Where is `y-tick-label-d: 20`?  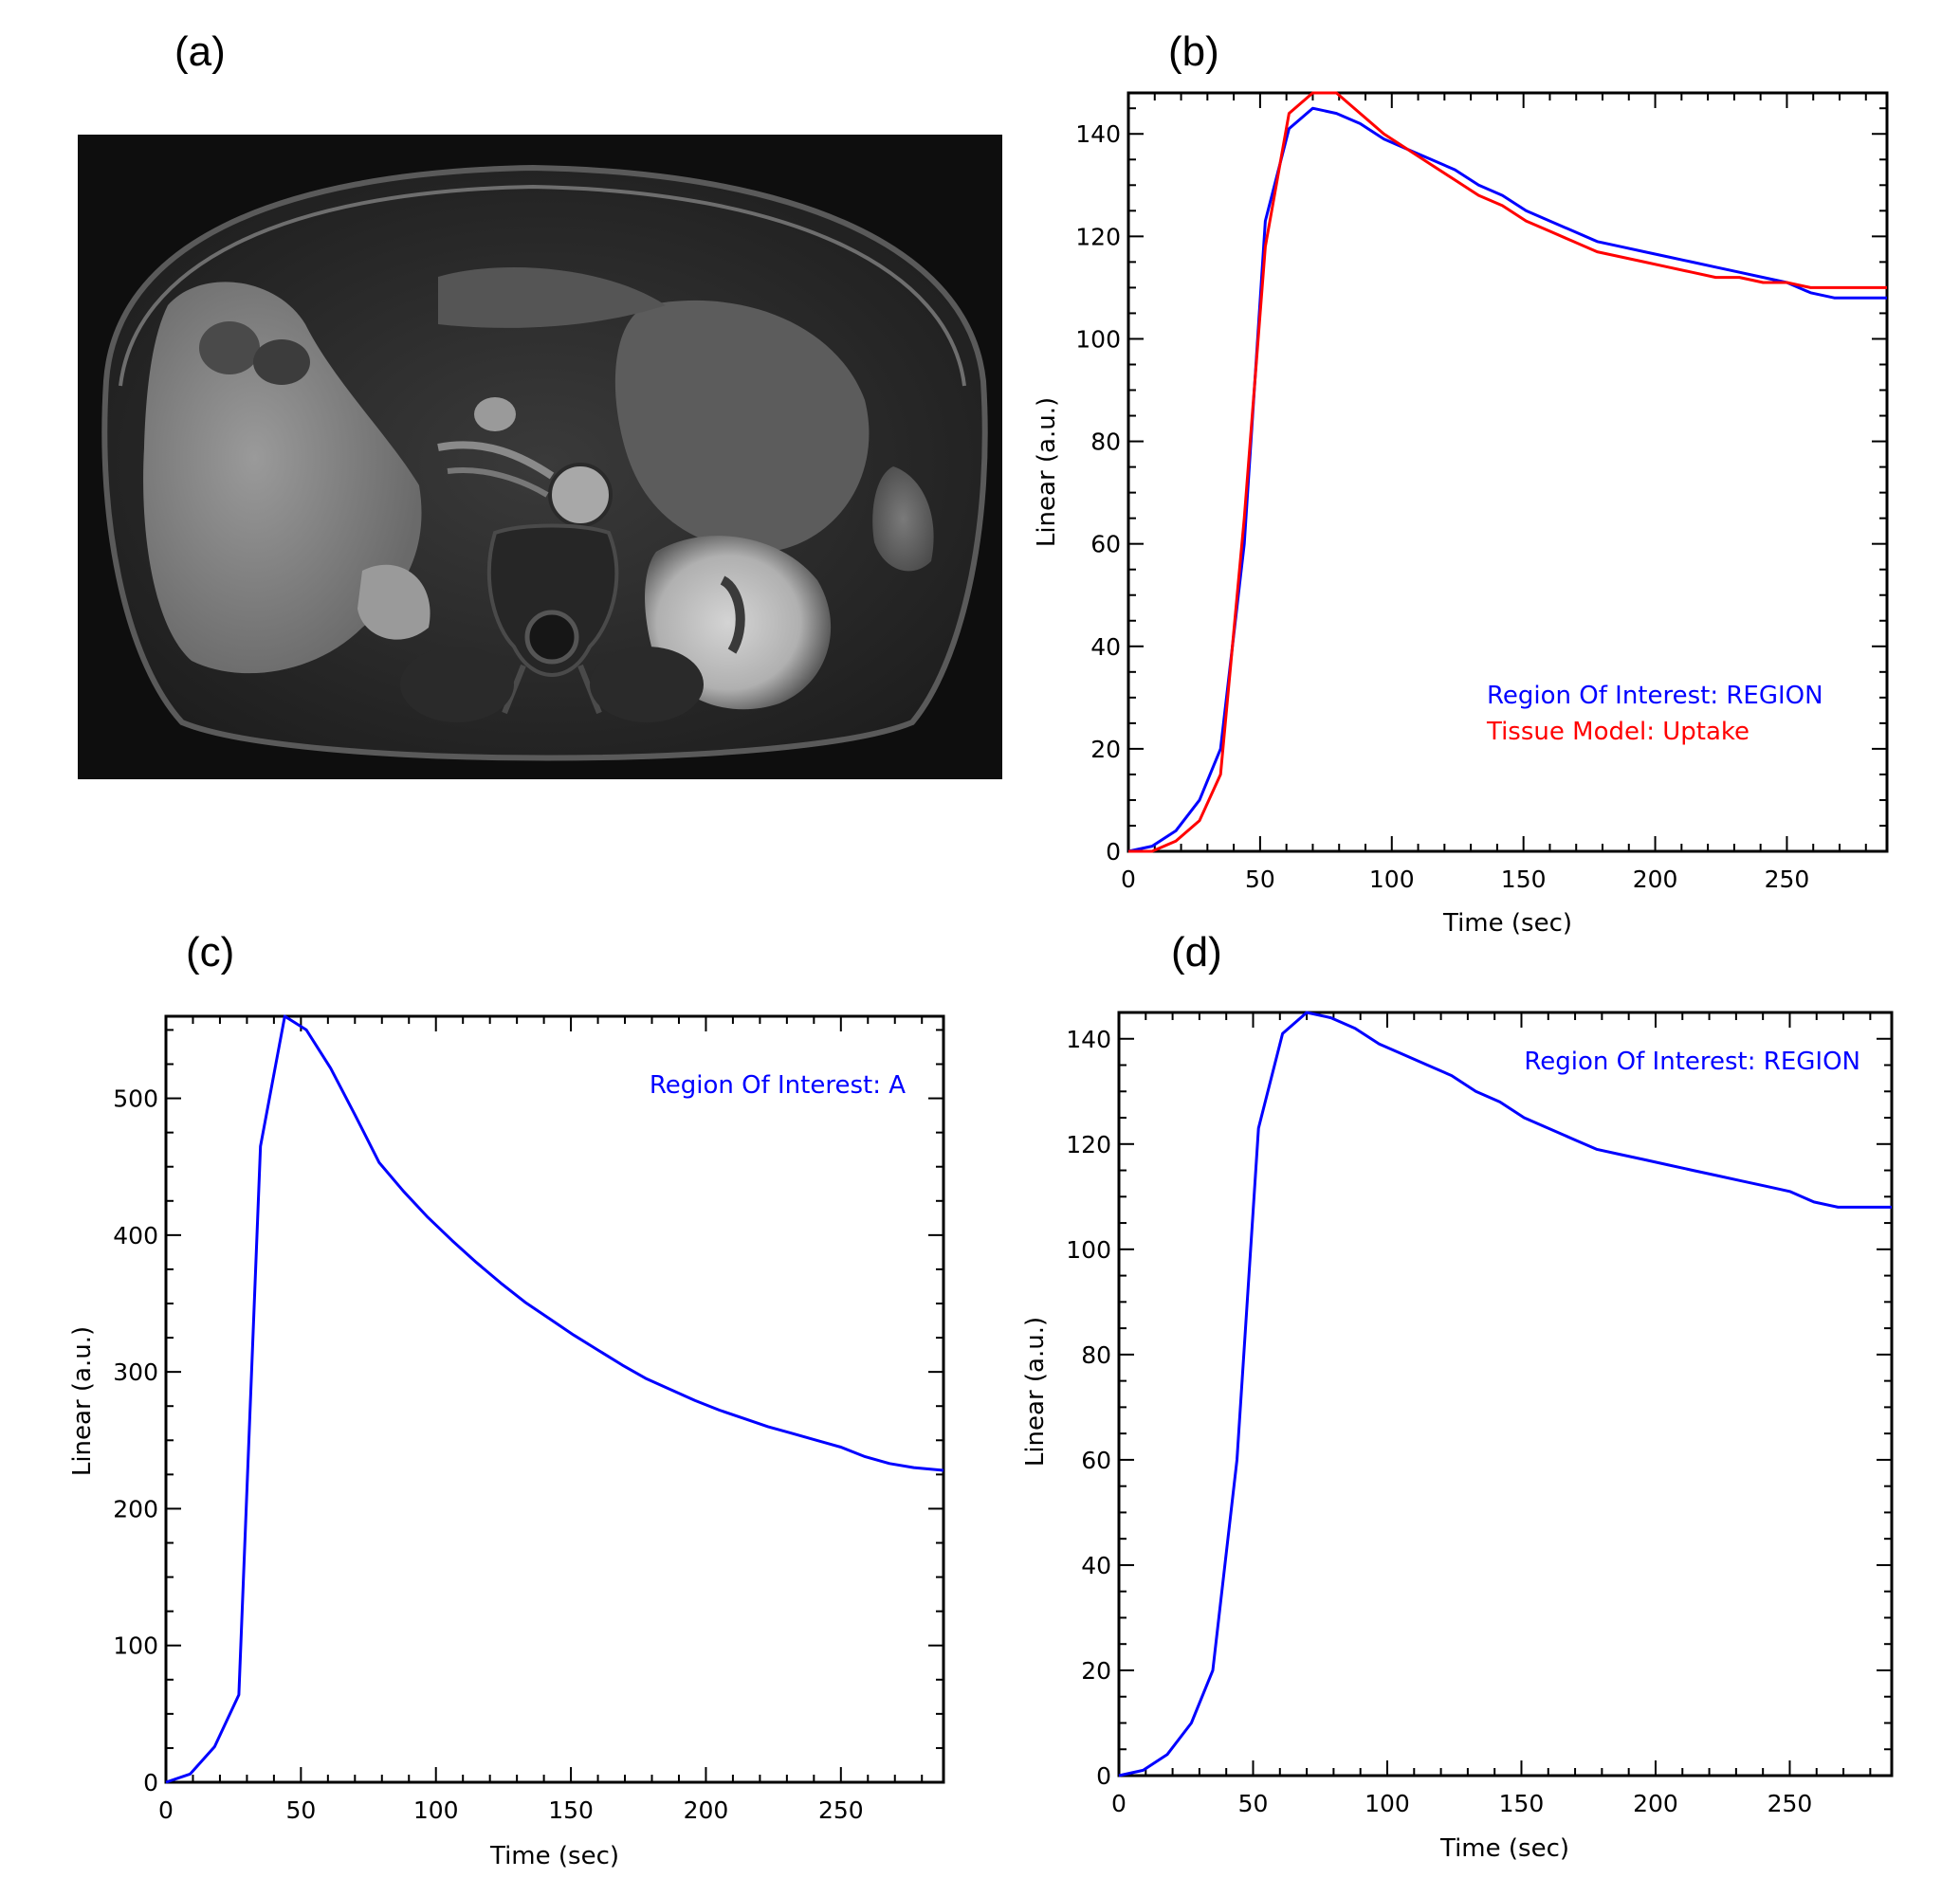 y-tick-label-d: 20 is located at coordinates (1096, 1671).